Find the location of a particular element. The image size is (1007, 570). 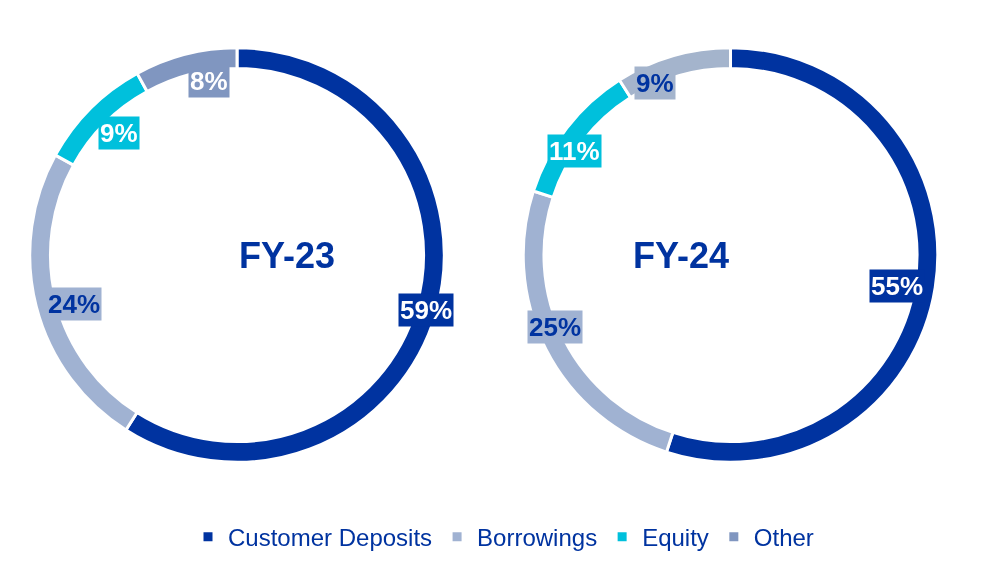

legend-label: Other is located at coordinates (783, 538).